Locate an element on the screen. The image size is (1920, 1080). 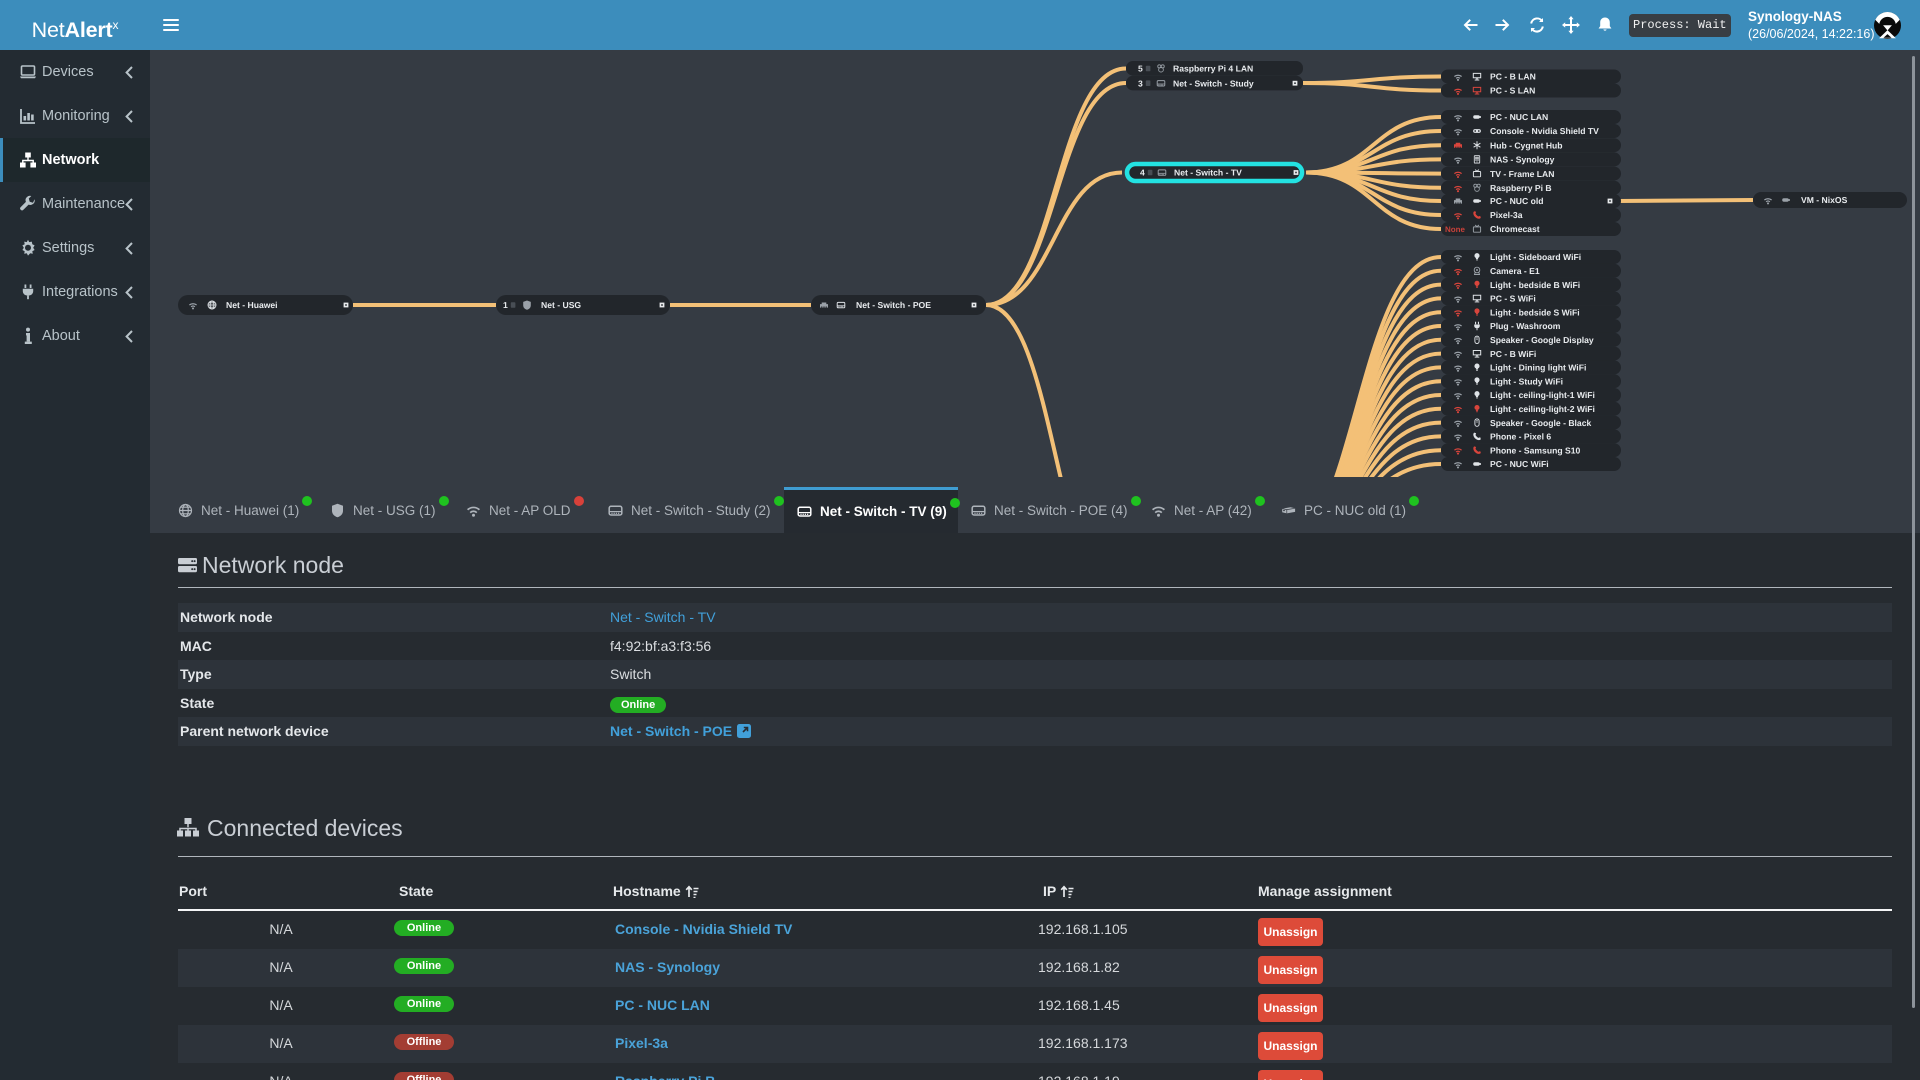
svg-text: 5 is located at coordinates (1140, 69).